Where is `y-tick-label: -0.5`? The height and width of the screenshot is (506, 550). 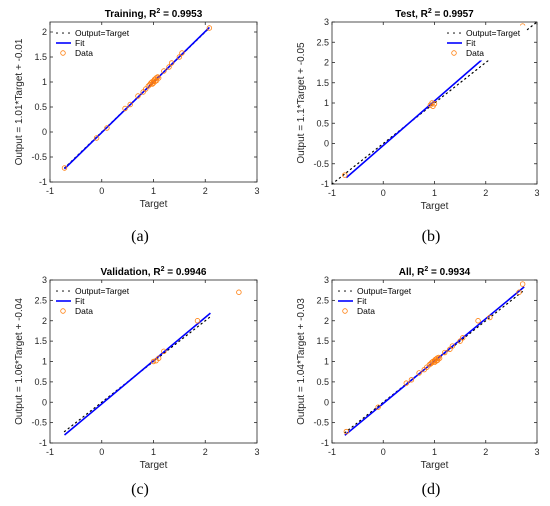
y-tick-label: -0.5 is located at coordinates (321, 423).